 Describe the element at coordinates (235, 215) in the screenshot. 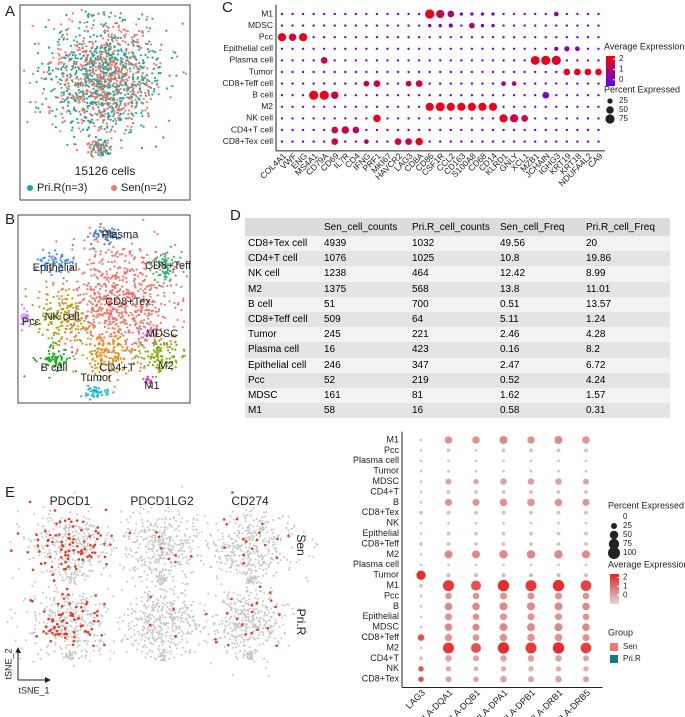

I see `panel-label: D` at that location.